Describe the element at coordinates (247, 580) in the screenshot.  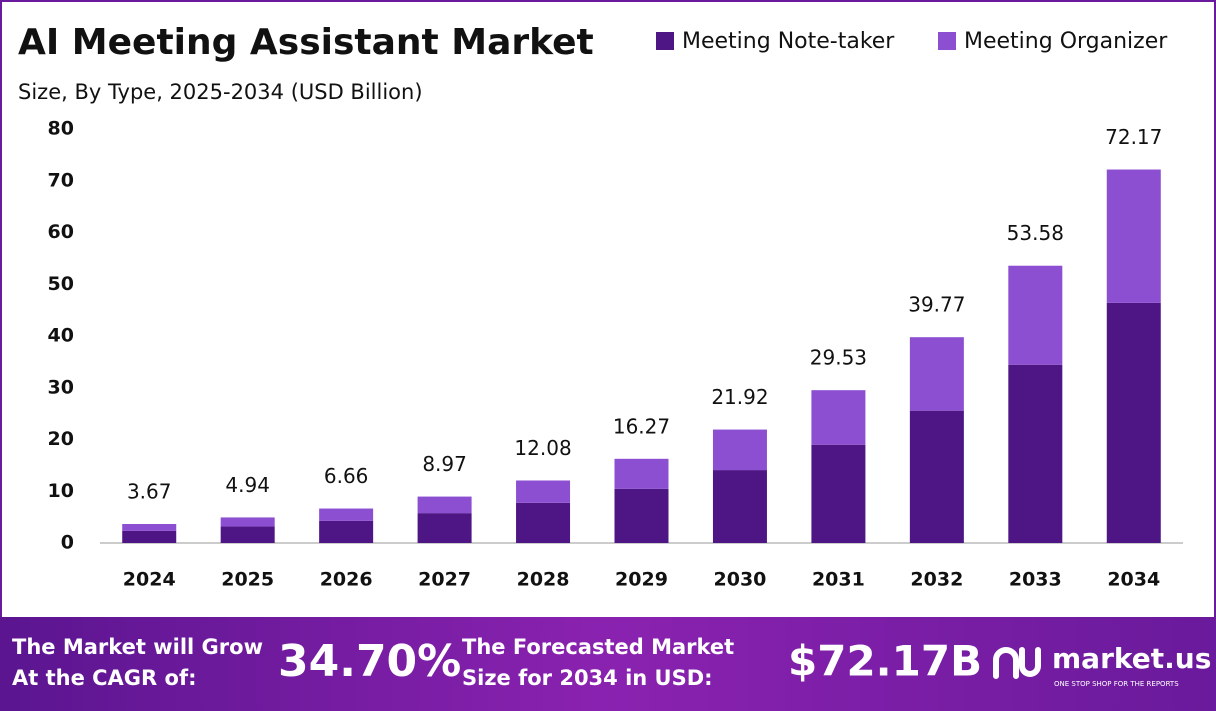
I see `x-tick-label: 2025` at that location.